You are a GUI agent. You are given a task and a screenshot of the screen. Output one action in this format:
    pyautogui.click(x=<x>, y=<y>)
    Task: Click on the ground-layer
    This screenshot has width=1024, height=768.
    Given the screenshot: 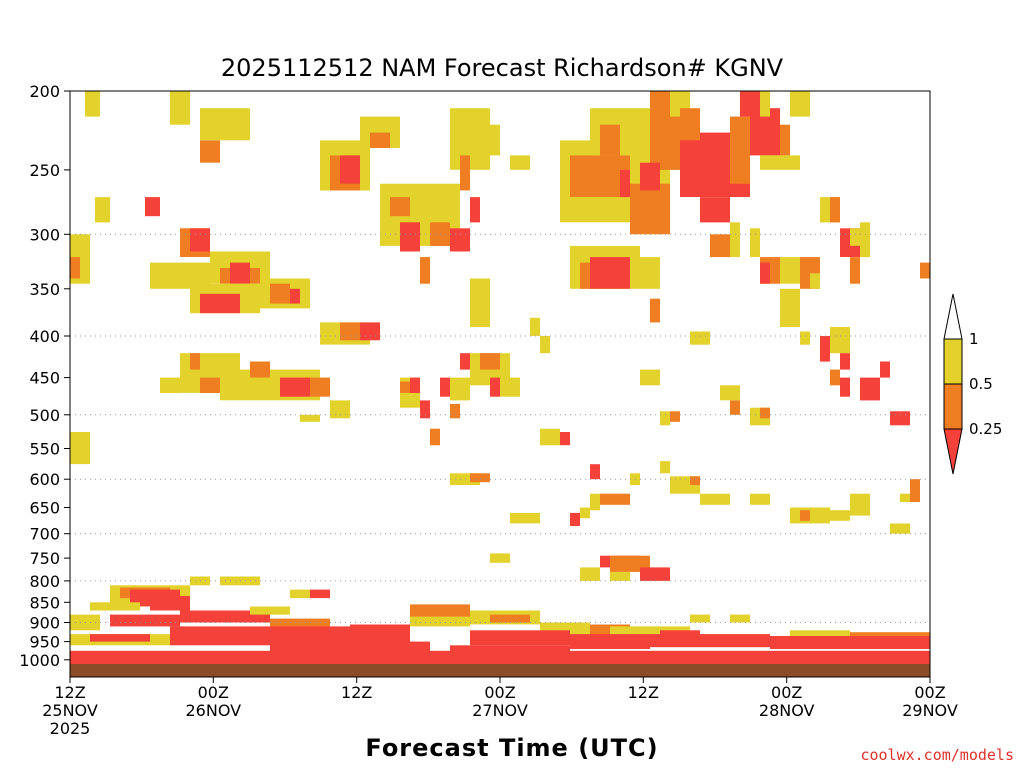 What is the action you would take?
    pyautogui.click(x=500, y=670)
    